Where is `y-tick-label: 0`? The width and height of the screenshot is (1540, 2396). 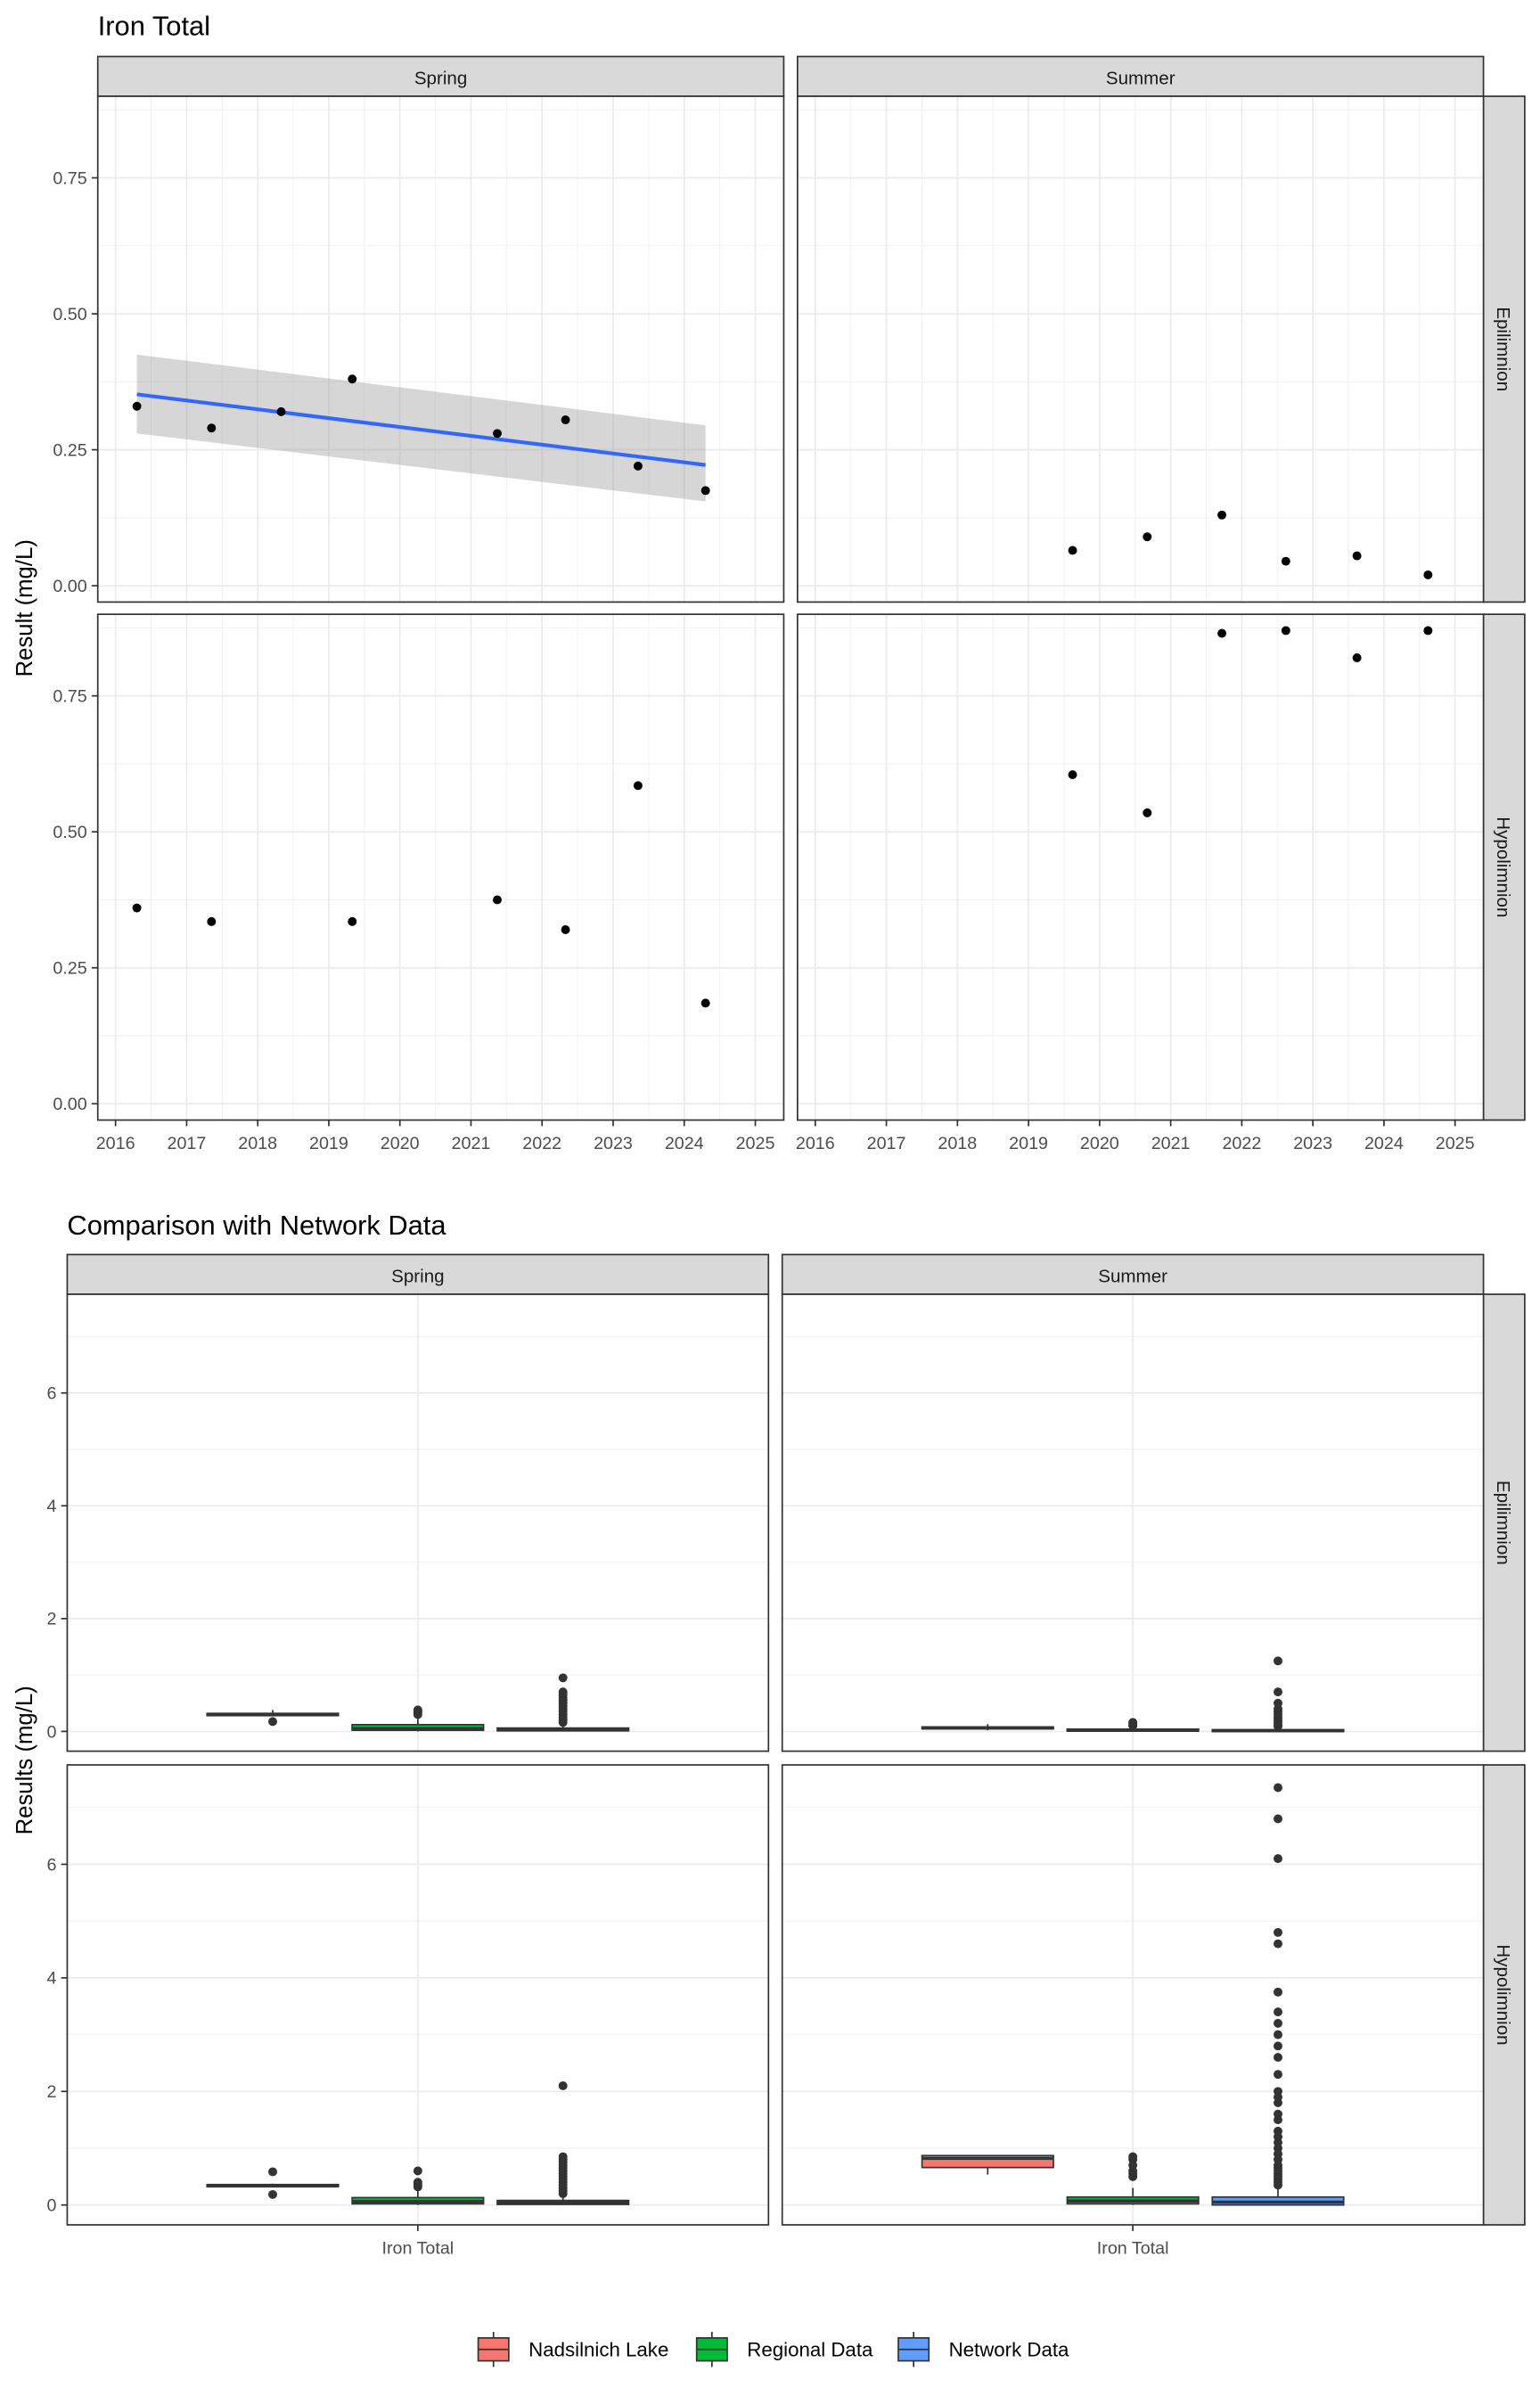 y-tick-label: 0 is located at coordinates (51, 1732).